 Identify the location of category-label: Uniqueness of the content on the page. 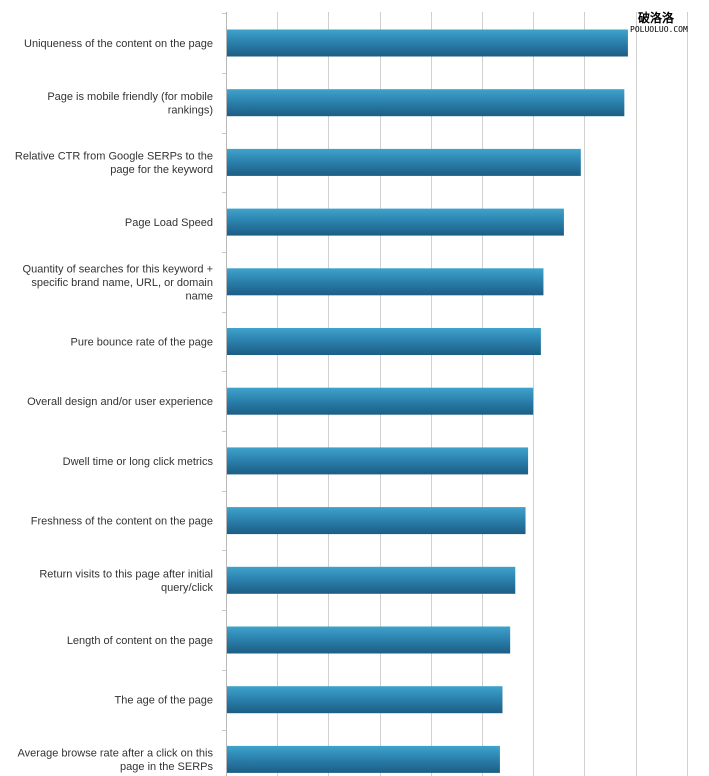
(118, 44).